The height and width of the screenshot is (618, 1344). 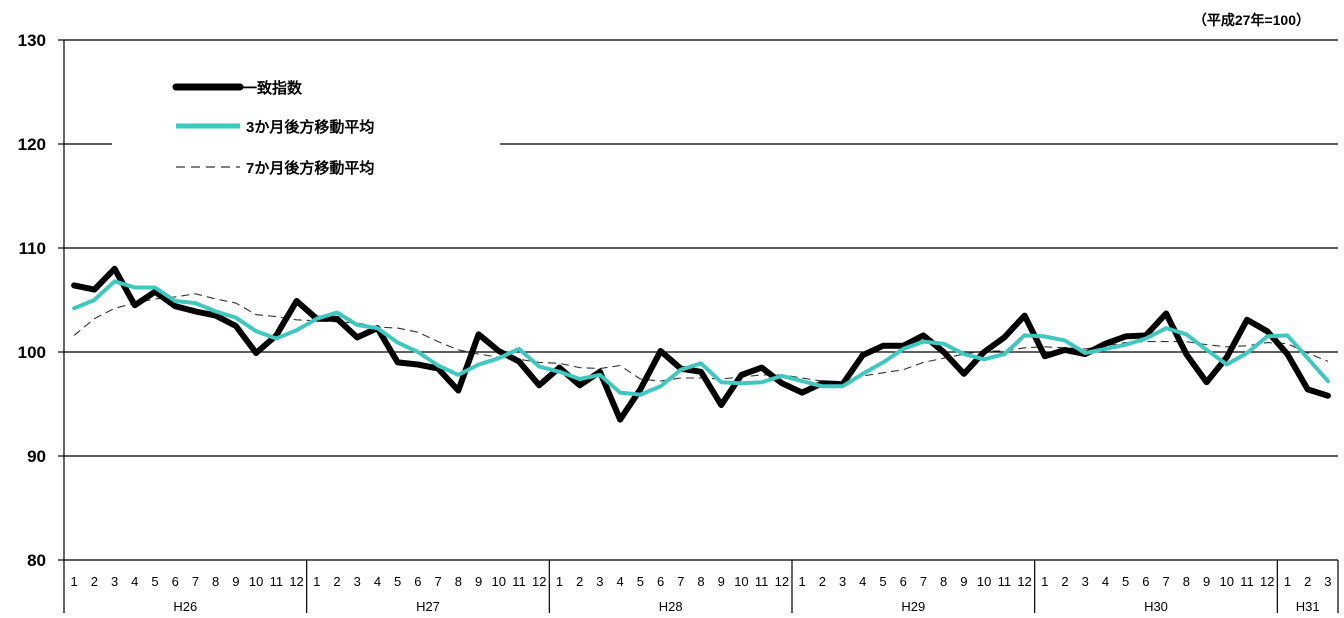 What do you see at coordinates (428, 606) in the screenshot?
I see `year-label-H27: H27` at bounding box center [428, 606].